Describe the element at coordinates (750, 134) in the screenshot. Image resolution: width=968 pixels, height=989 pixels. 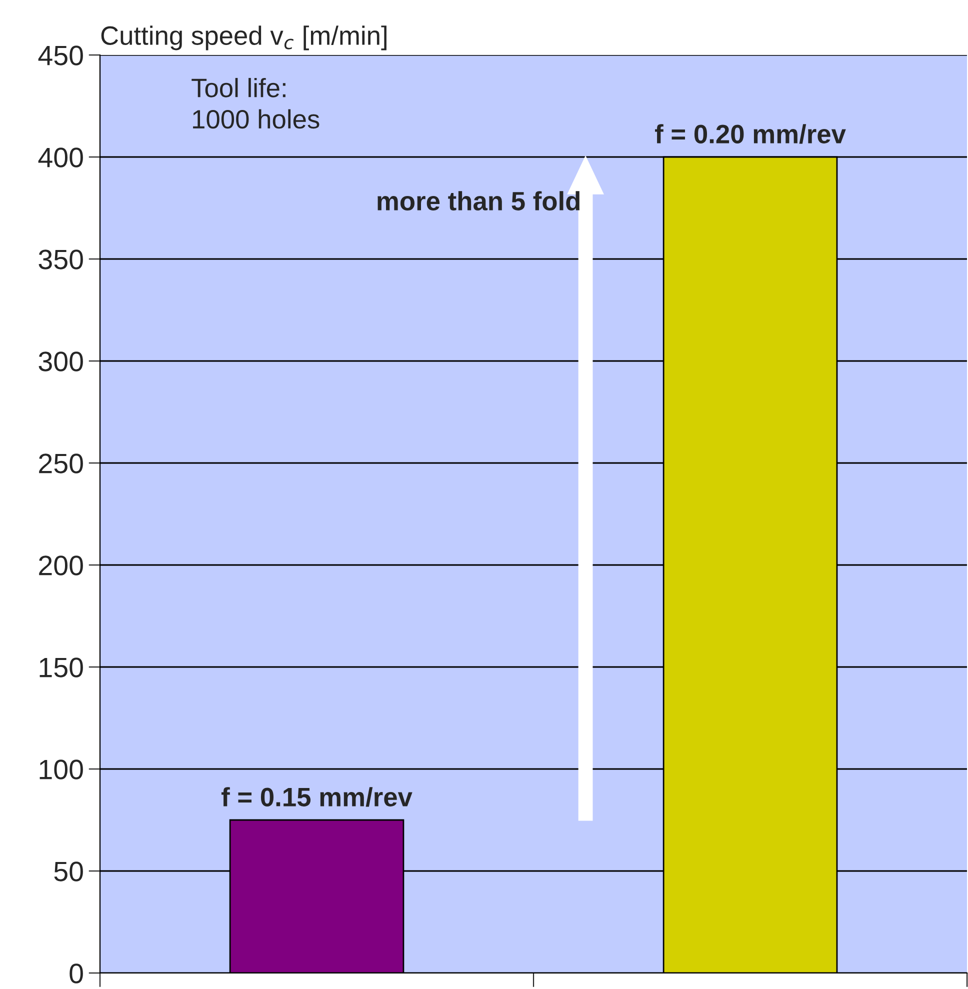
I see `annotation: f = 0.20 mm/rev` at that location.